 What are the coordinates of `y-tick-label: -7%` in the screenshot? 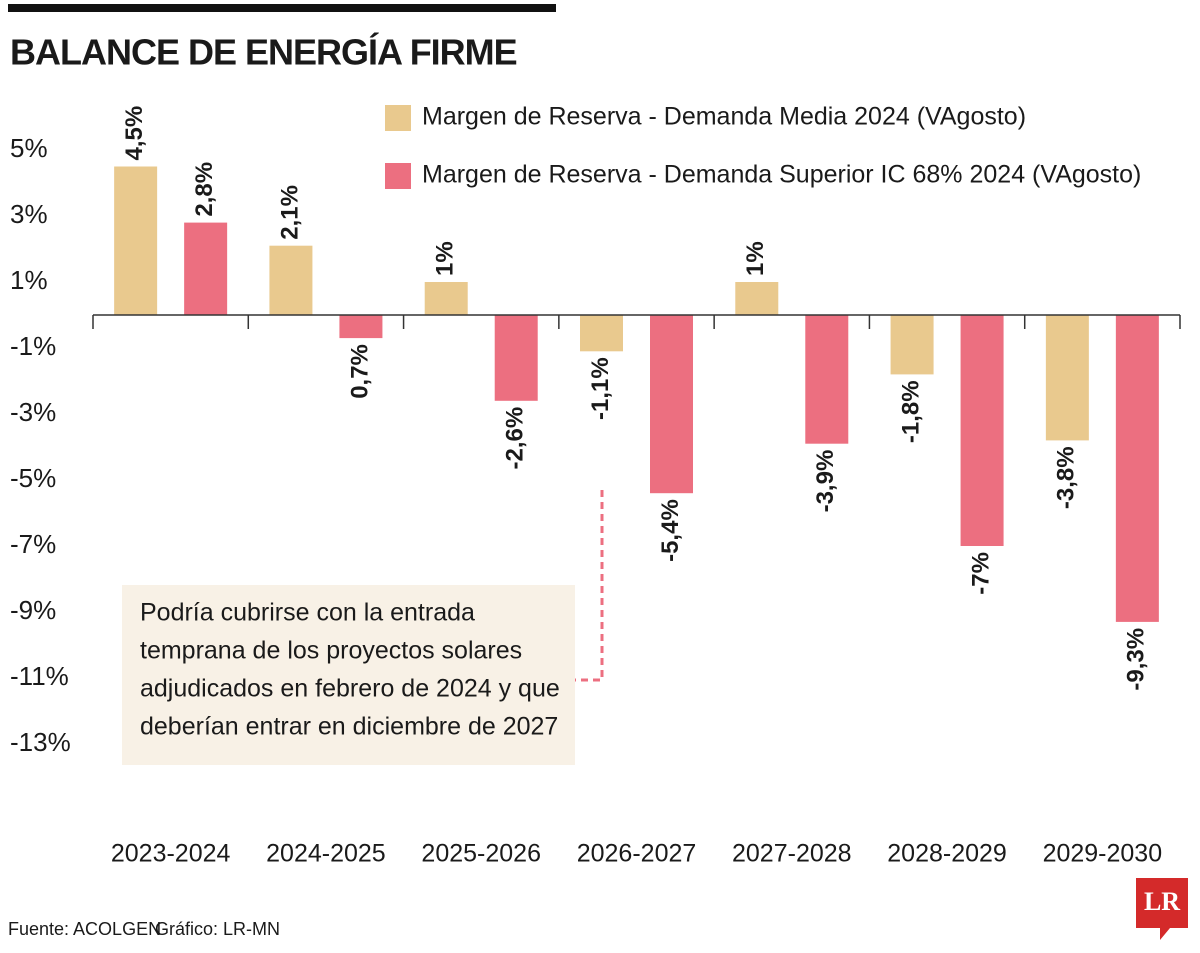 It's located at (33, 544).